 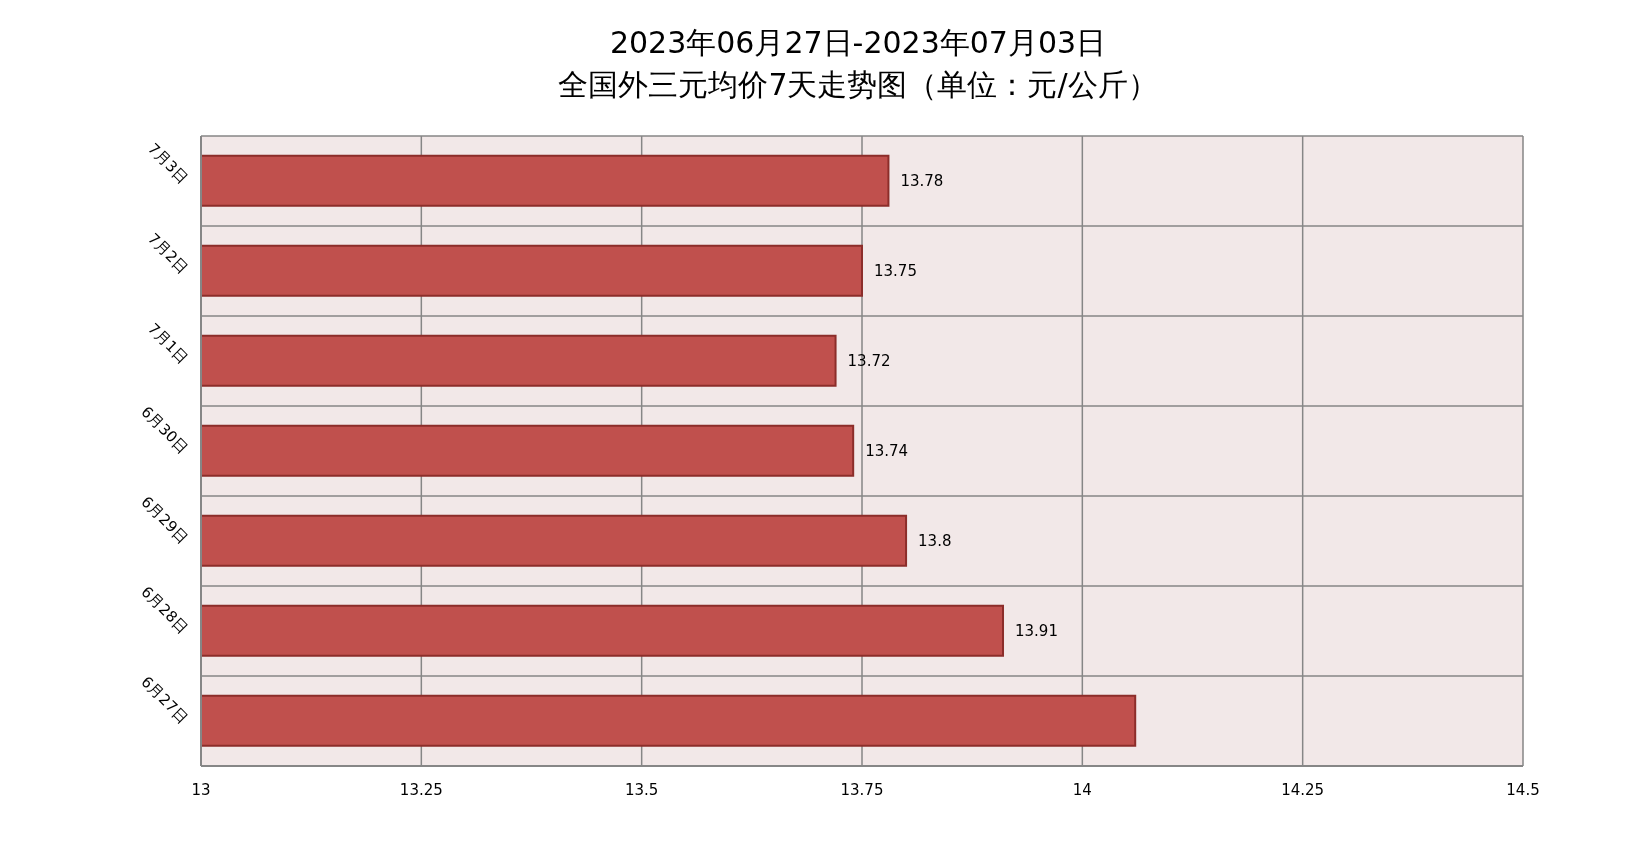 I want to click on x-tick-label: 14.5, so click(x=1523, y=789).